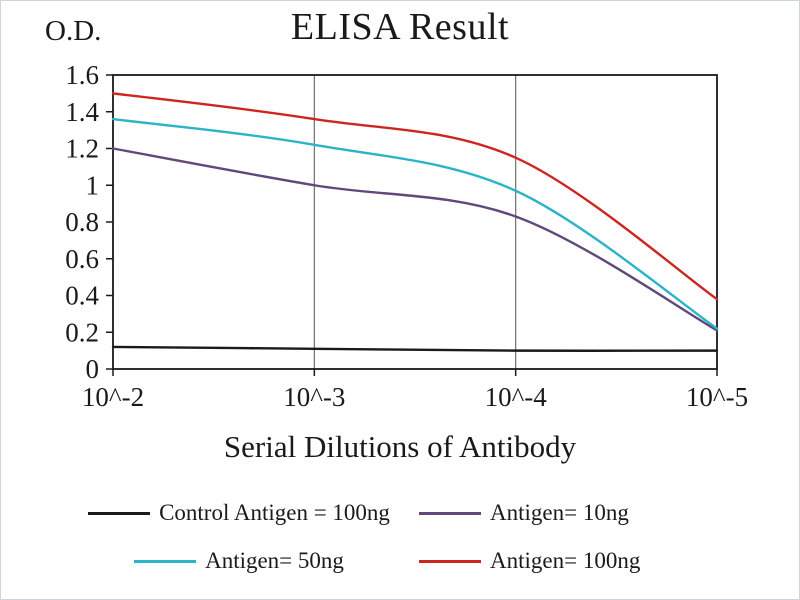 This screenshot has height=600, width=800. Describe the element at coordinates (314, 397) in the screenshot. I see `x-tick-label: 10^-3` at that location.